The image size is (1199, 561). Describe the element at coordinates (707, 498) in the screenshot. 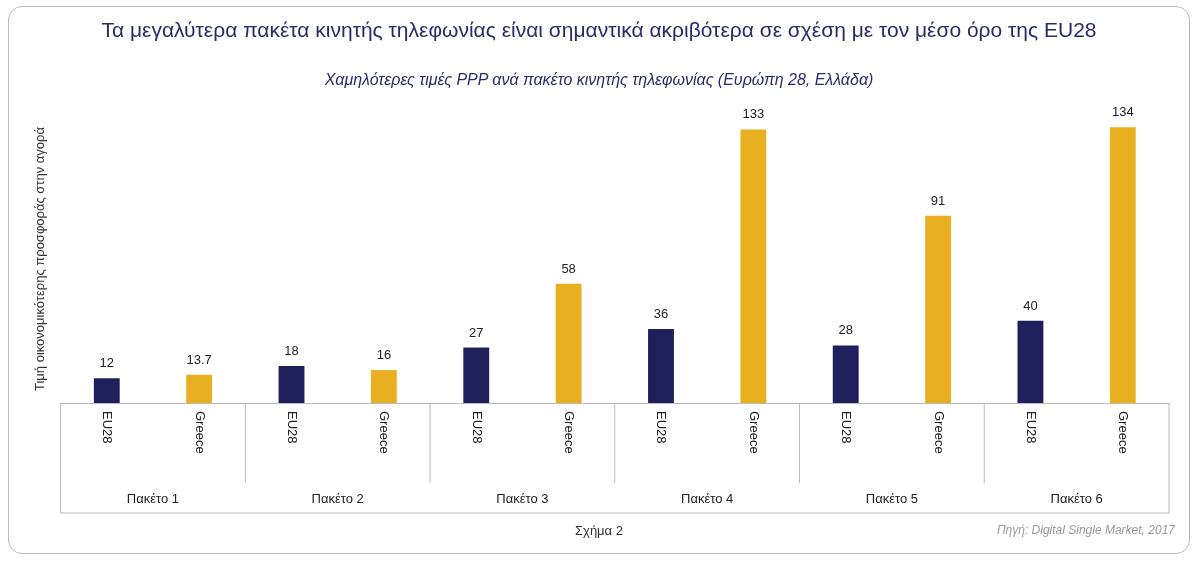

I see `x-tick-label: Πακέτο 4` at that location.